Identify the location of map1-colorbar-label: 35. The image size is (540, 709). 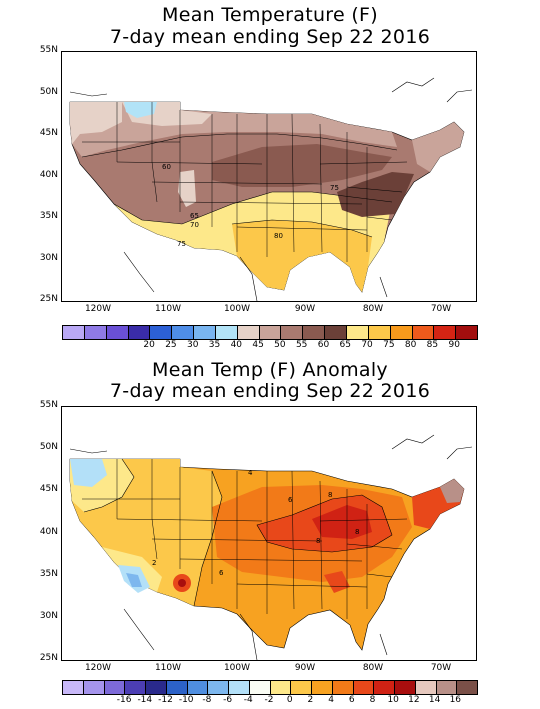
(214, 345).